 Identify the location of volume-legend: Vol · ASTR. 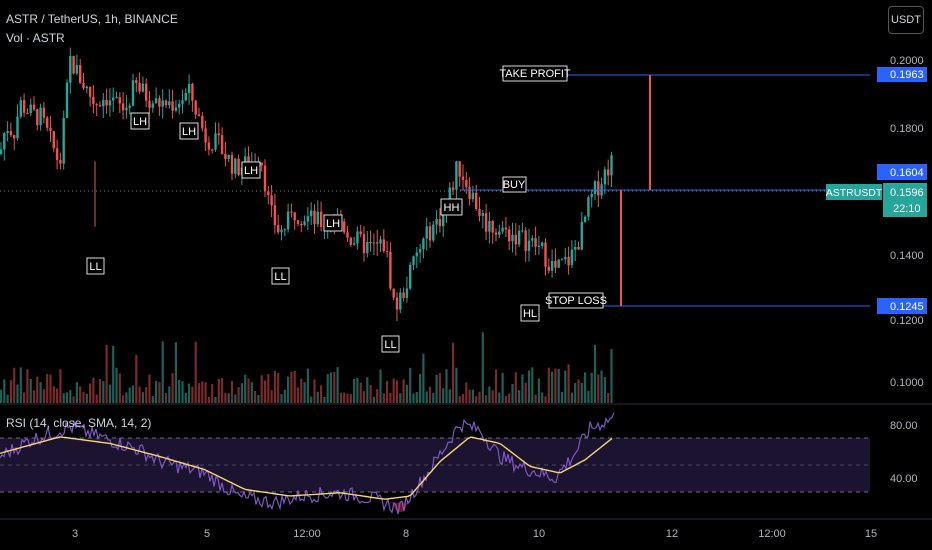
(35, 38).